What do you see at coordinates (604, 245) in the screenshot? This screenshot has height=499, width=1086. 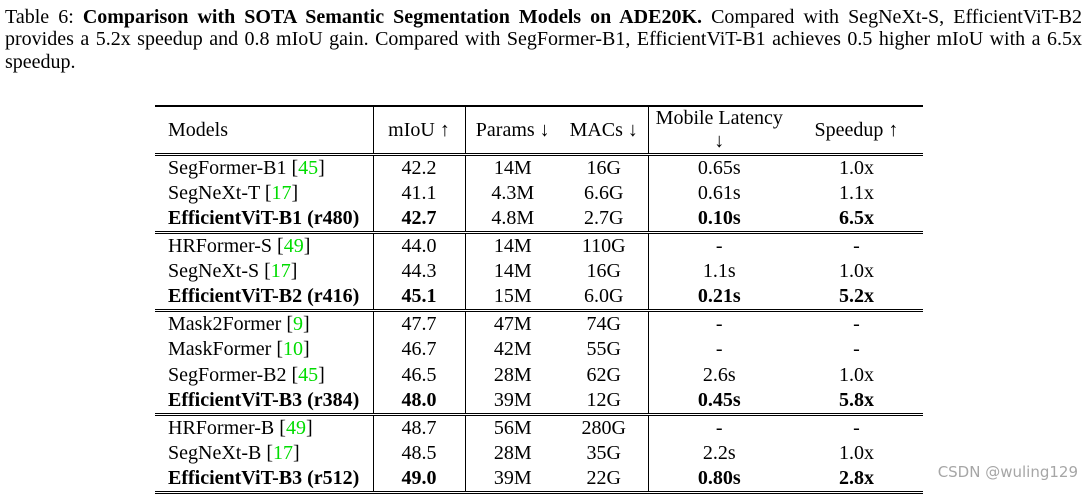 I see `macs-cell: 110G` at bounding box center [604, 245].